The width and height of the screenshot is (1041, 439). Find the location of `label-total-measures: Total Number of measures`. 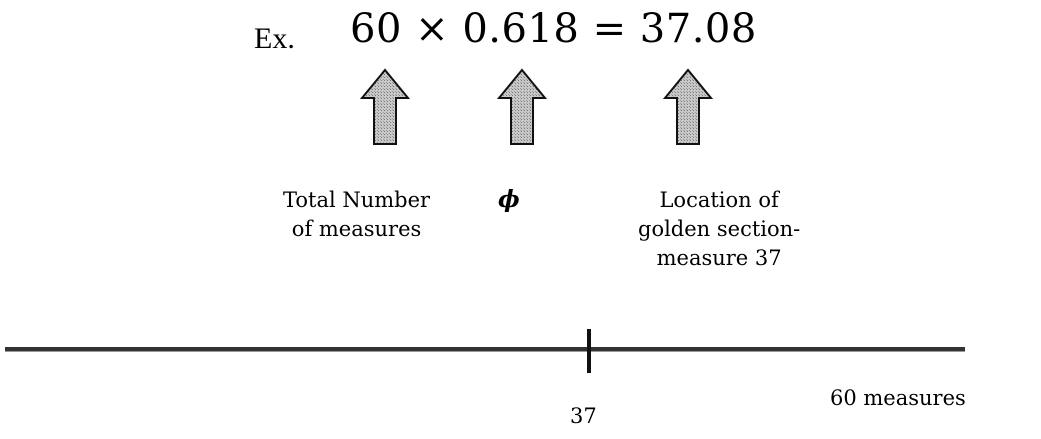

label-total-measures: Total Number of measures is located at coordinates (356, 215).